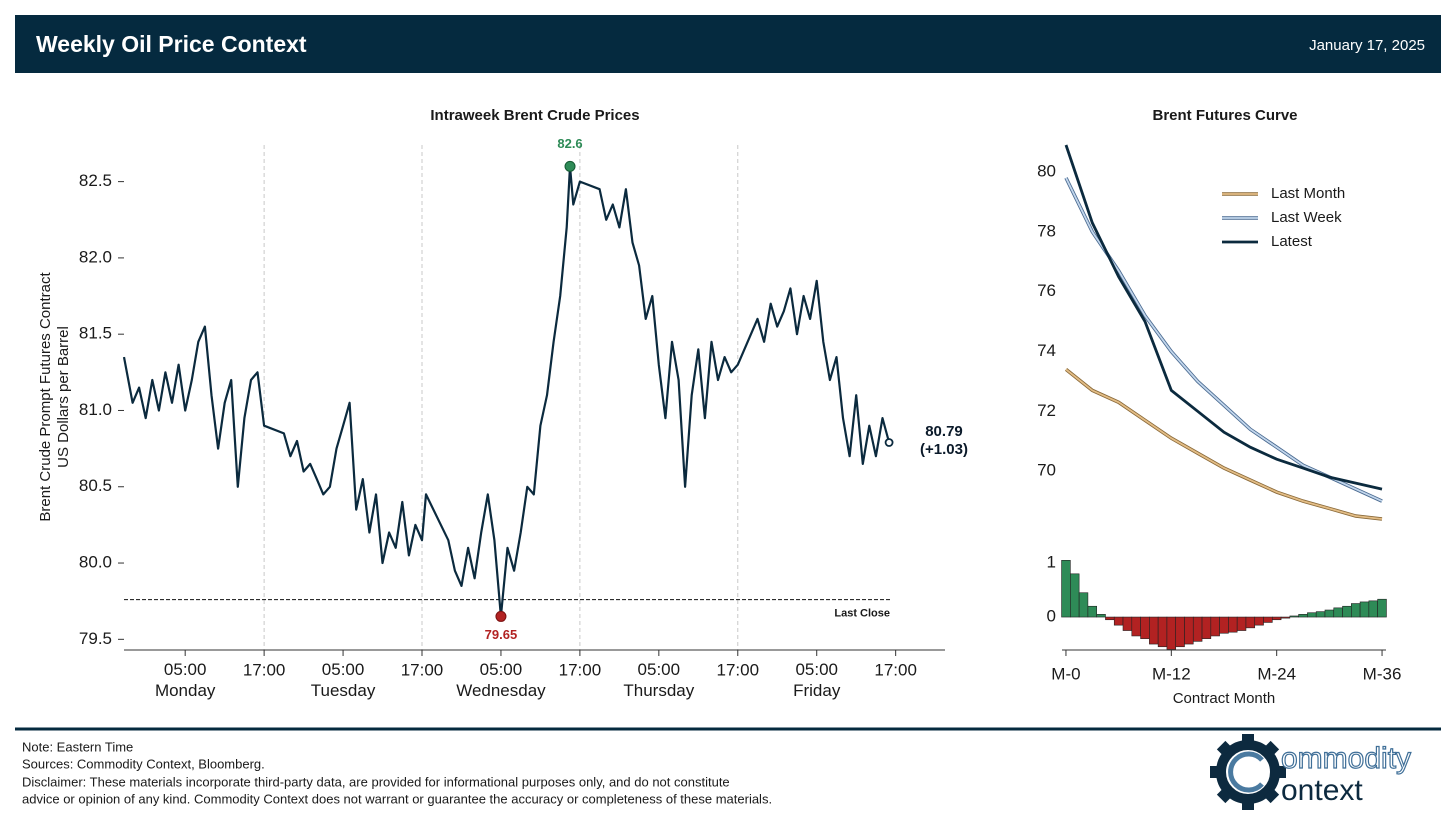 This screenshot has width=1456, height=831. What do you see at coordinates (1367, 45) in the screenshot?
I see `header-date: January 17, 2025` at bounding box center [1367, 45].